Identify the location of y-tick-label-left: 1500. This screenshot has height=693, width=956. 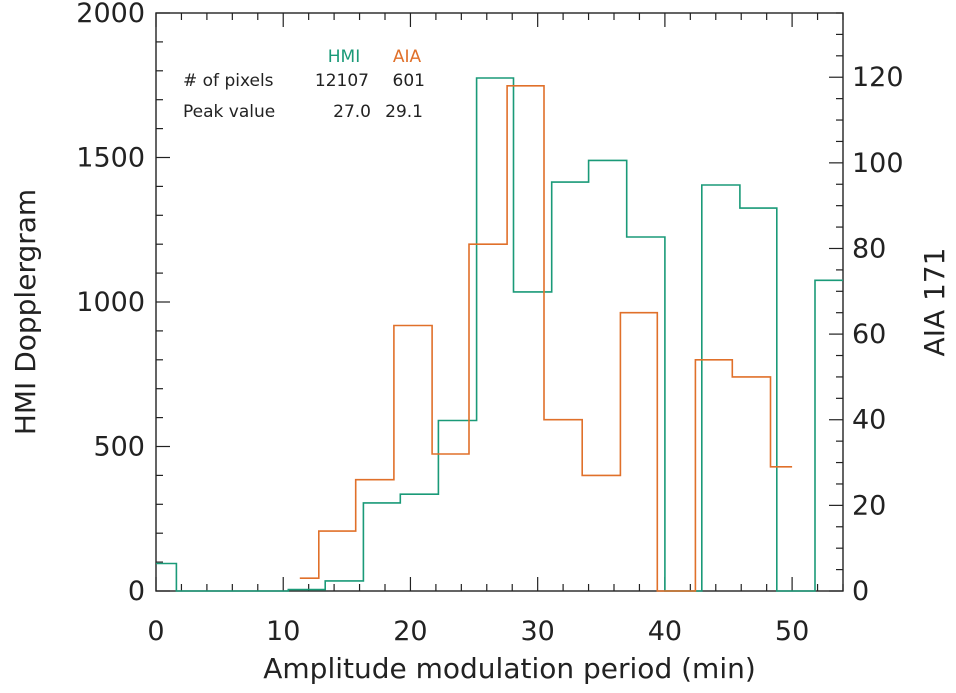
(110, 158).